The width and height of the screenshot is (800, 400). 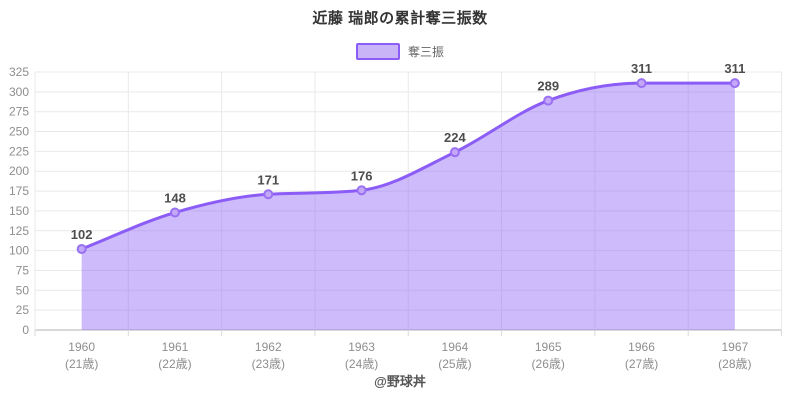 I want to click on legend-label: 奪三振, so click(x=425, y=52).